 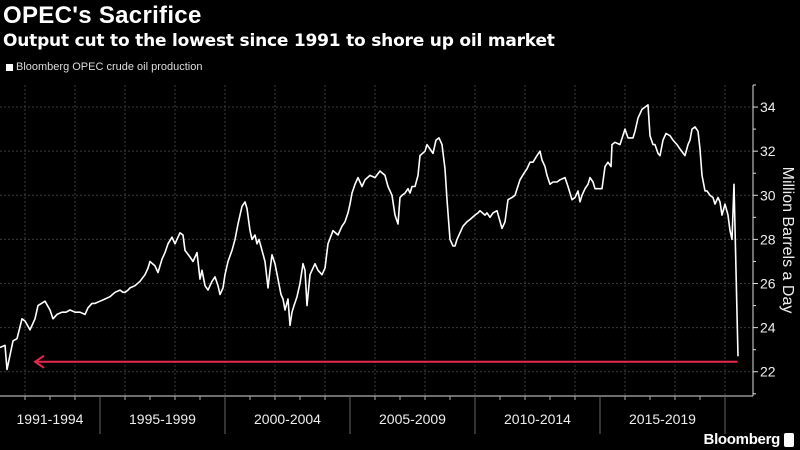 What do you see at coordinates (768, 239) in the screenshot?
I see `y-tick-label: 28` at bounding box center [768, 239].